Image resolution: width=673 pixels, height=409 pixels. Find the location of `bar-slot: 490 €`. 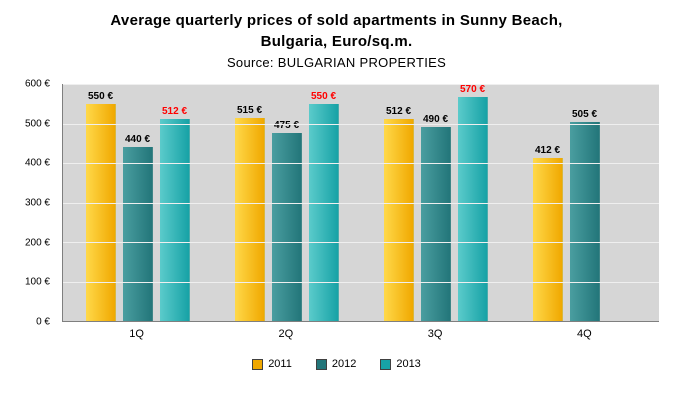

bar-slot: 490 € is located at coordinates (435, 202).